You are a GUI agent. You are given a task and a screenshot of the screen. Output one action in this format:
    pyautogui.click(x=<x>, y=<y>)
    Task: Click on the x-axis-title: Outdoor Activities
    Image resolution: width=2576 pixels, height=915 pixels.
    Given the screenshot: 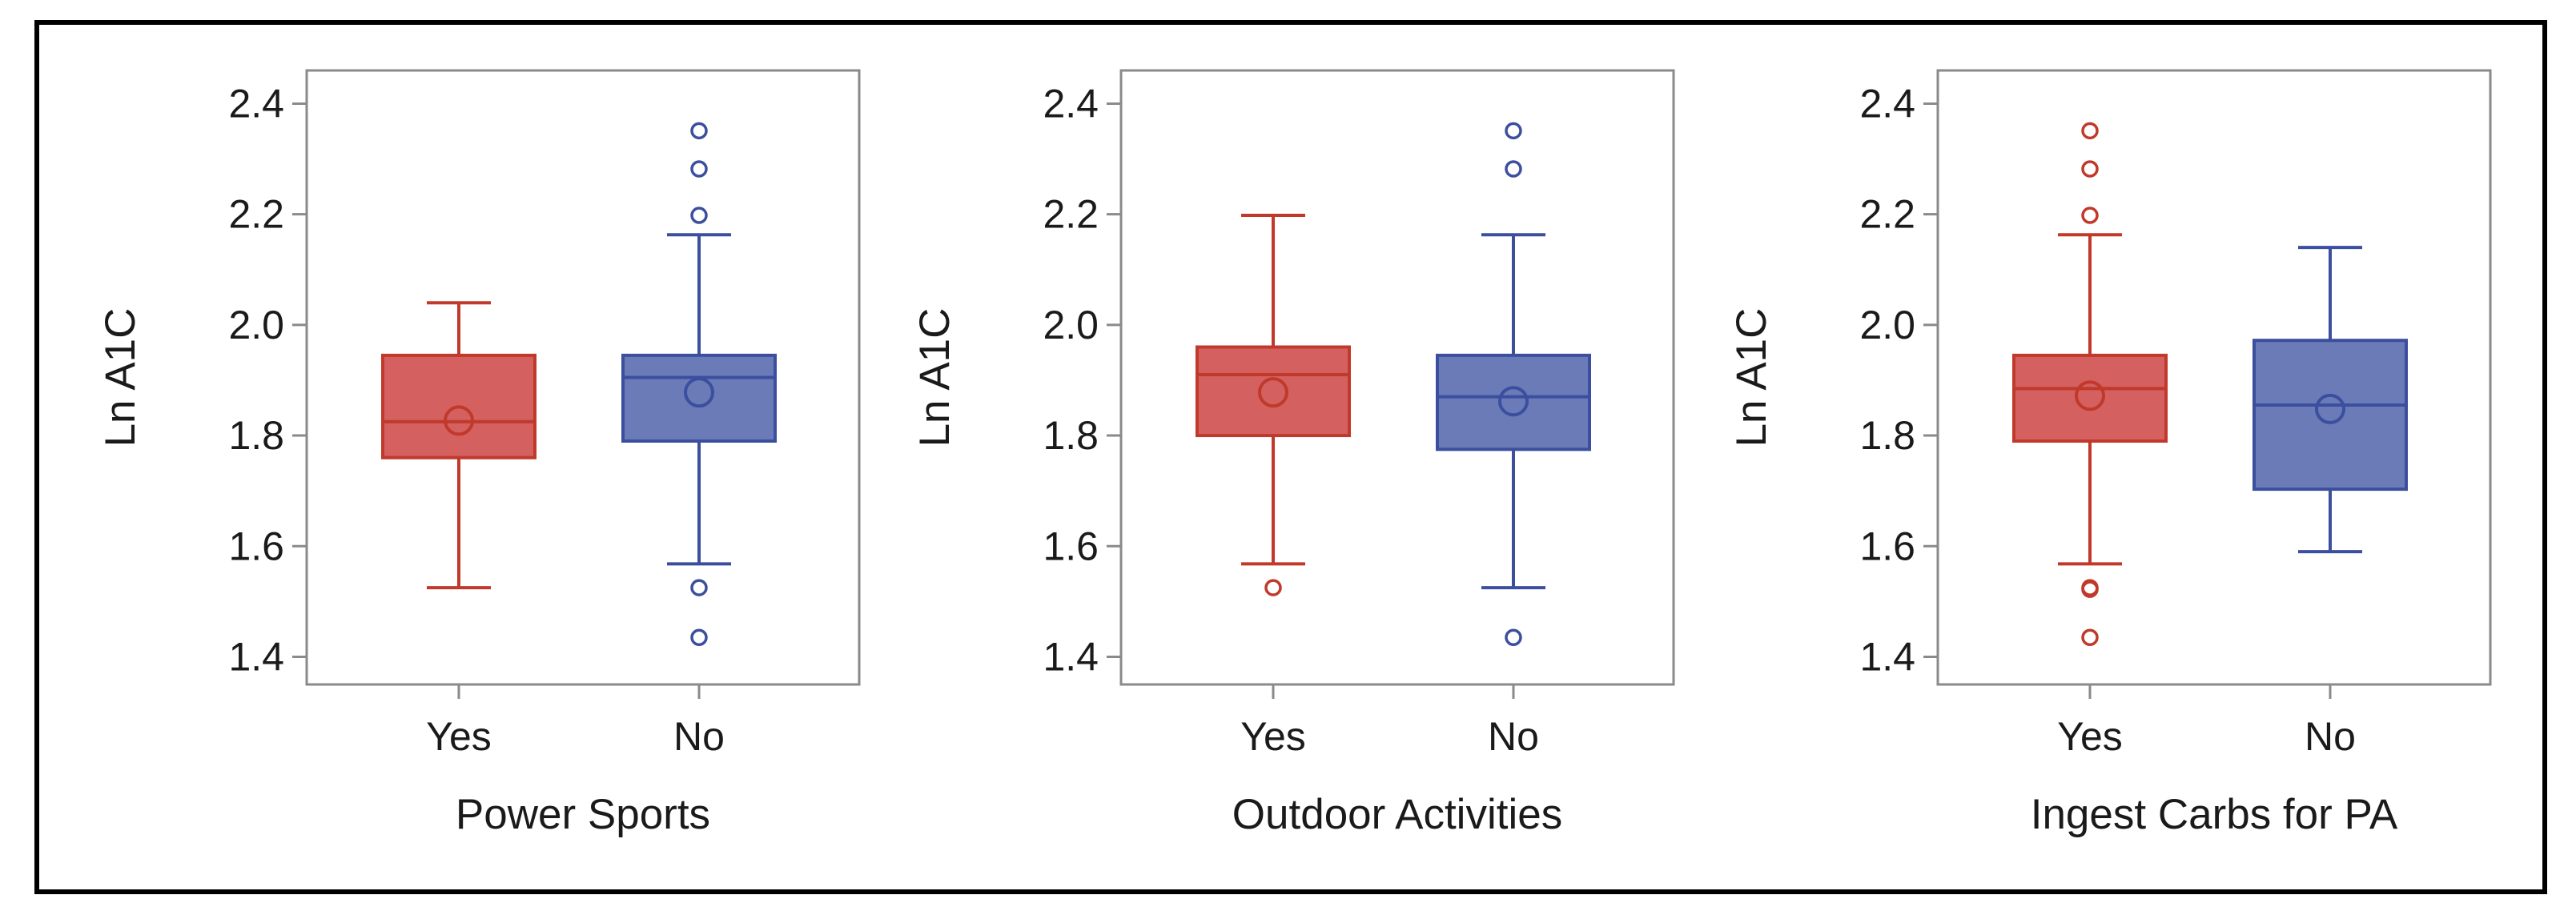 What is the action you would take?
    pyautogui.click(x=1397, y=814)
    